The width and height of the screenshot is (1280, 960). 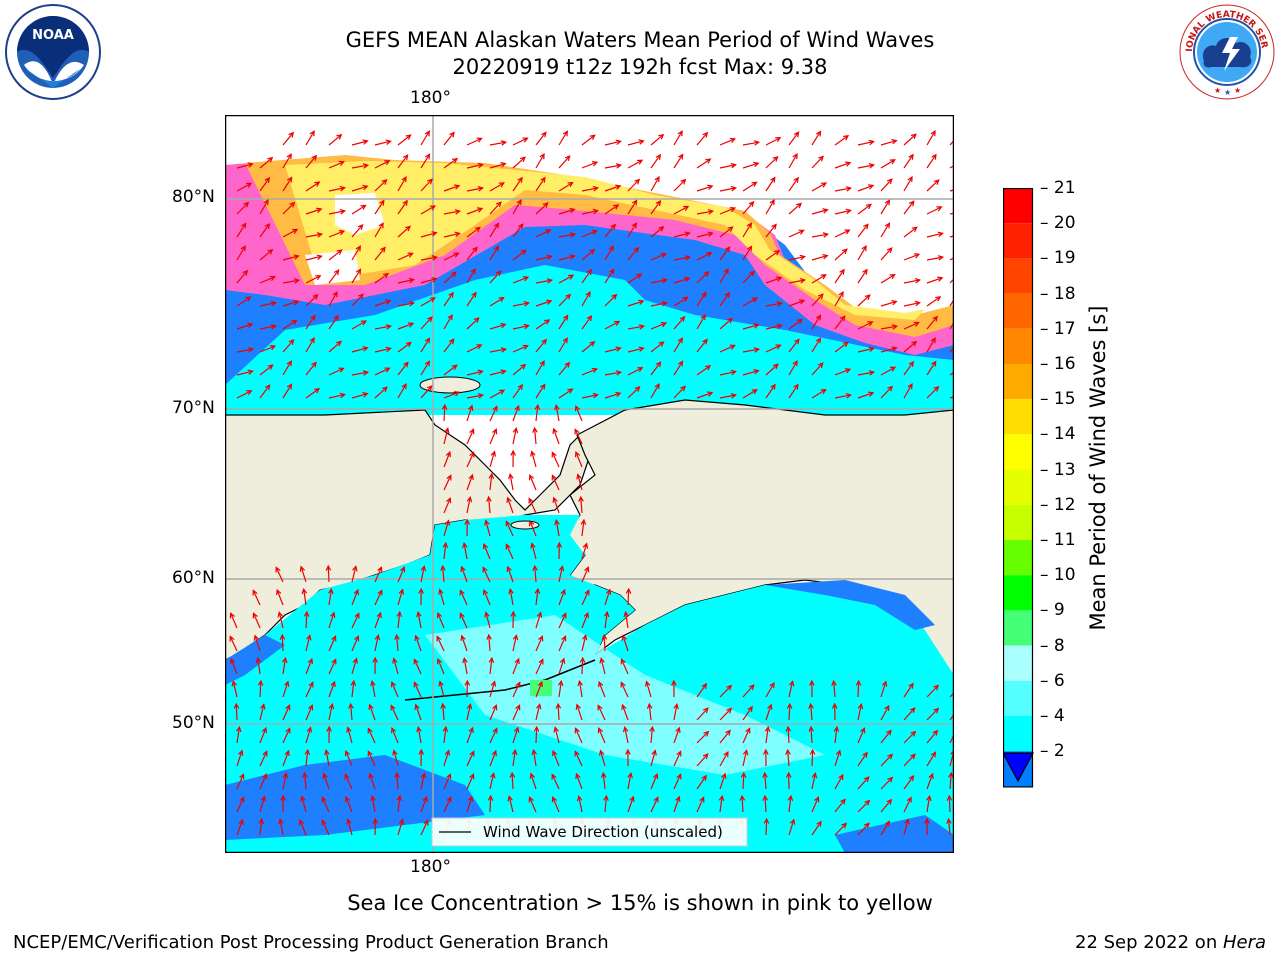 What do you see at coordinates (1058, 223) in the screenshot?
I see `colorbar-tick-label: – 20` at bounding box center [1058, 223].